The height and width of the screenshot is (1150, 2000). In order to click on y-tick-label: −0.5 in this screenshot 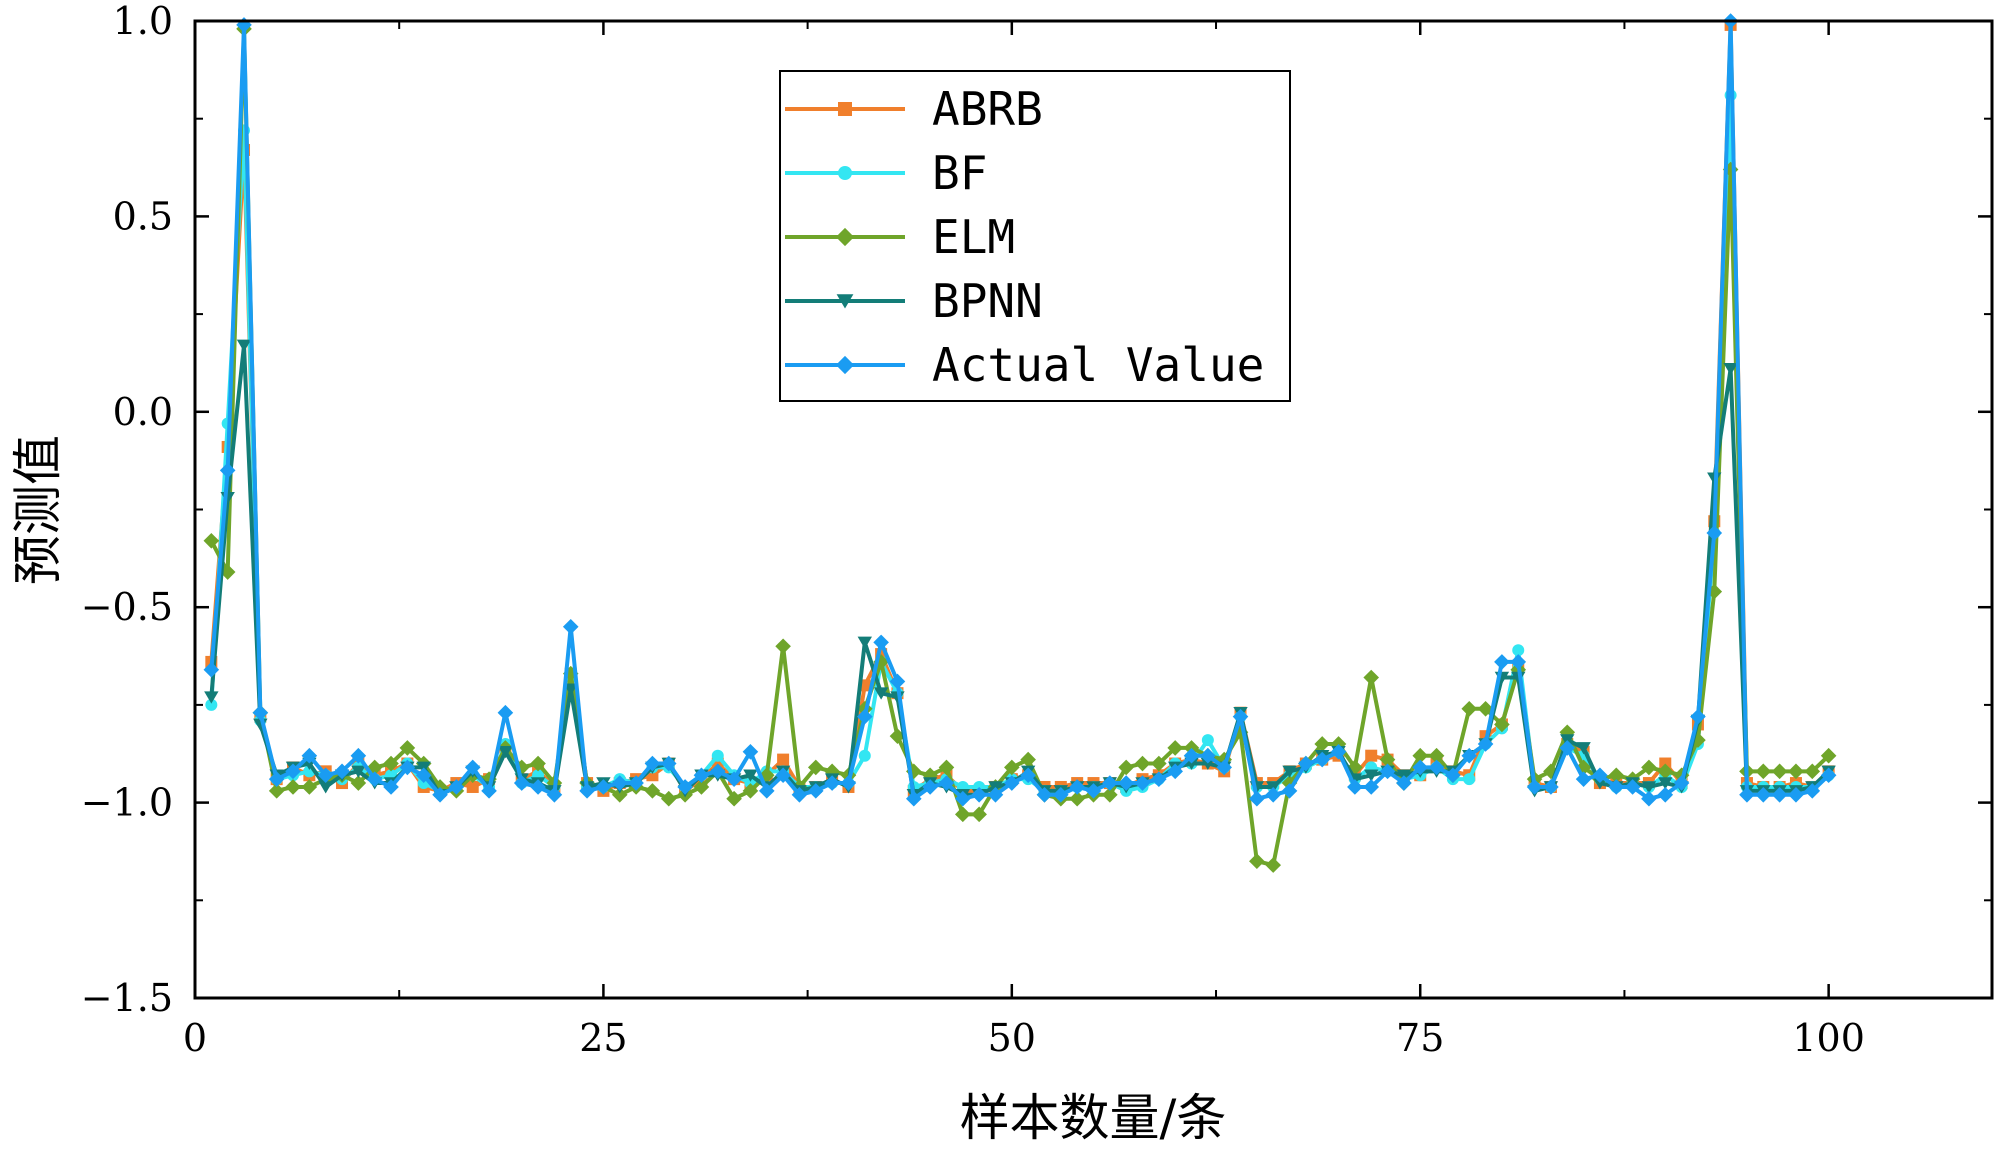, I will do `click(127, 607)`.